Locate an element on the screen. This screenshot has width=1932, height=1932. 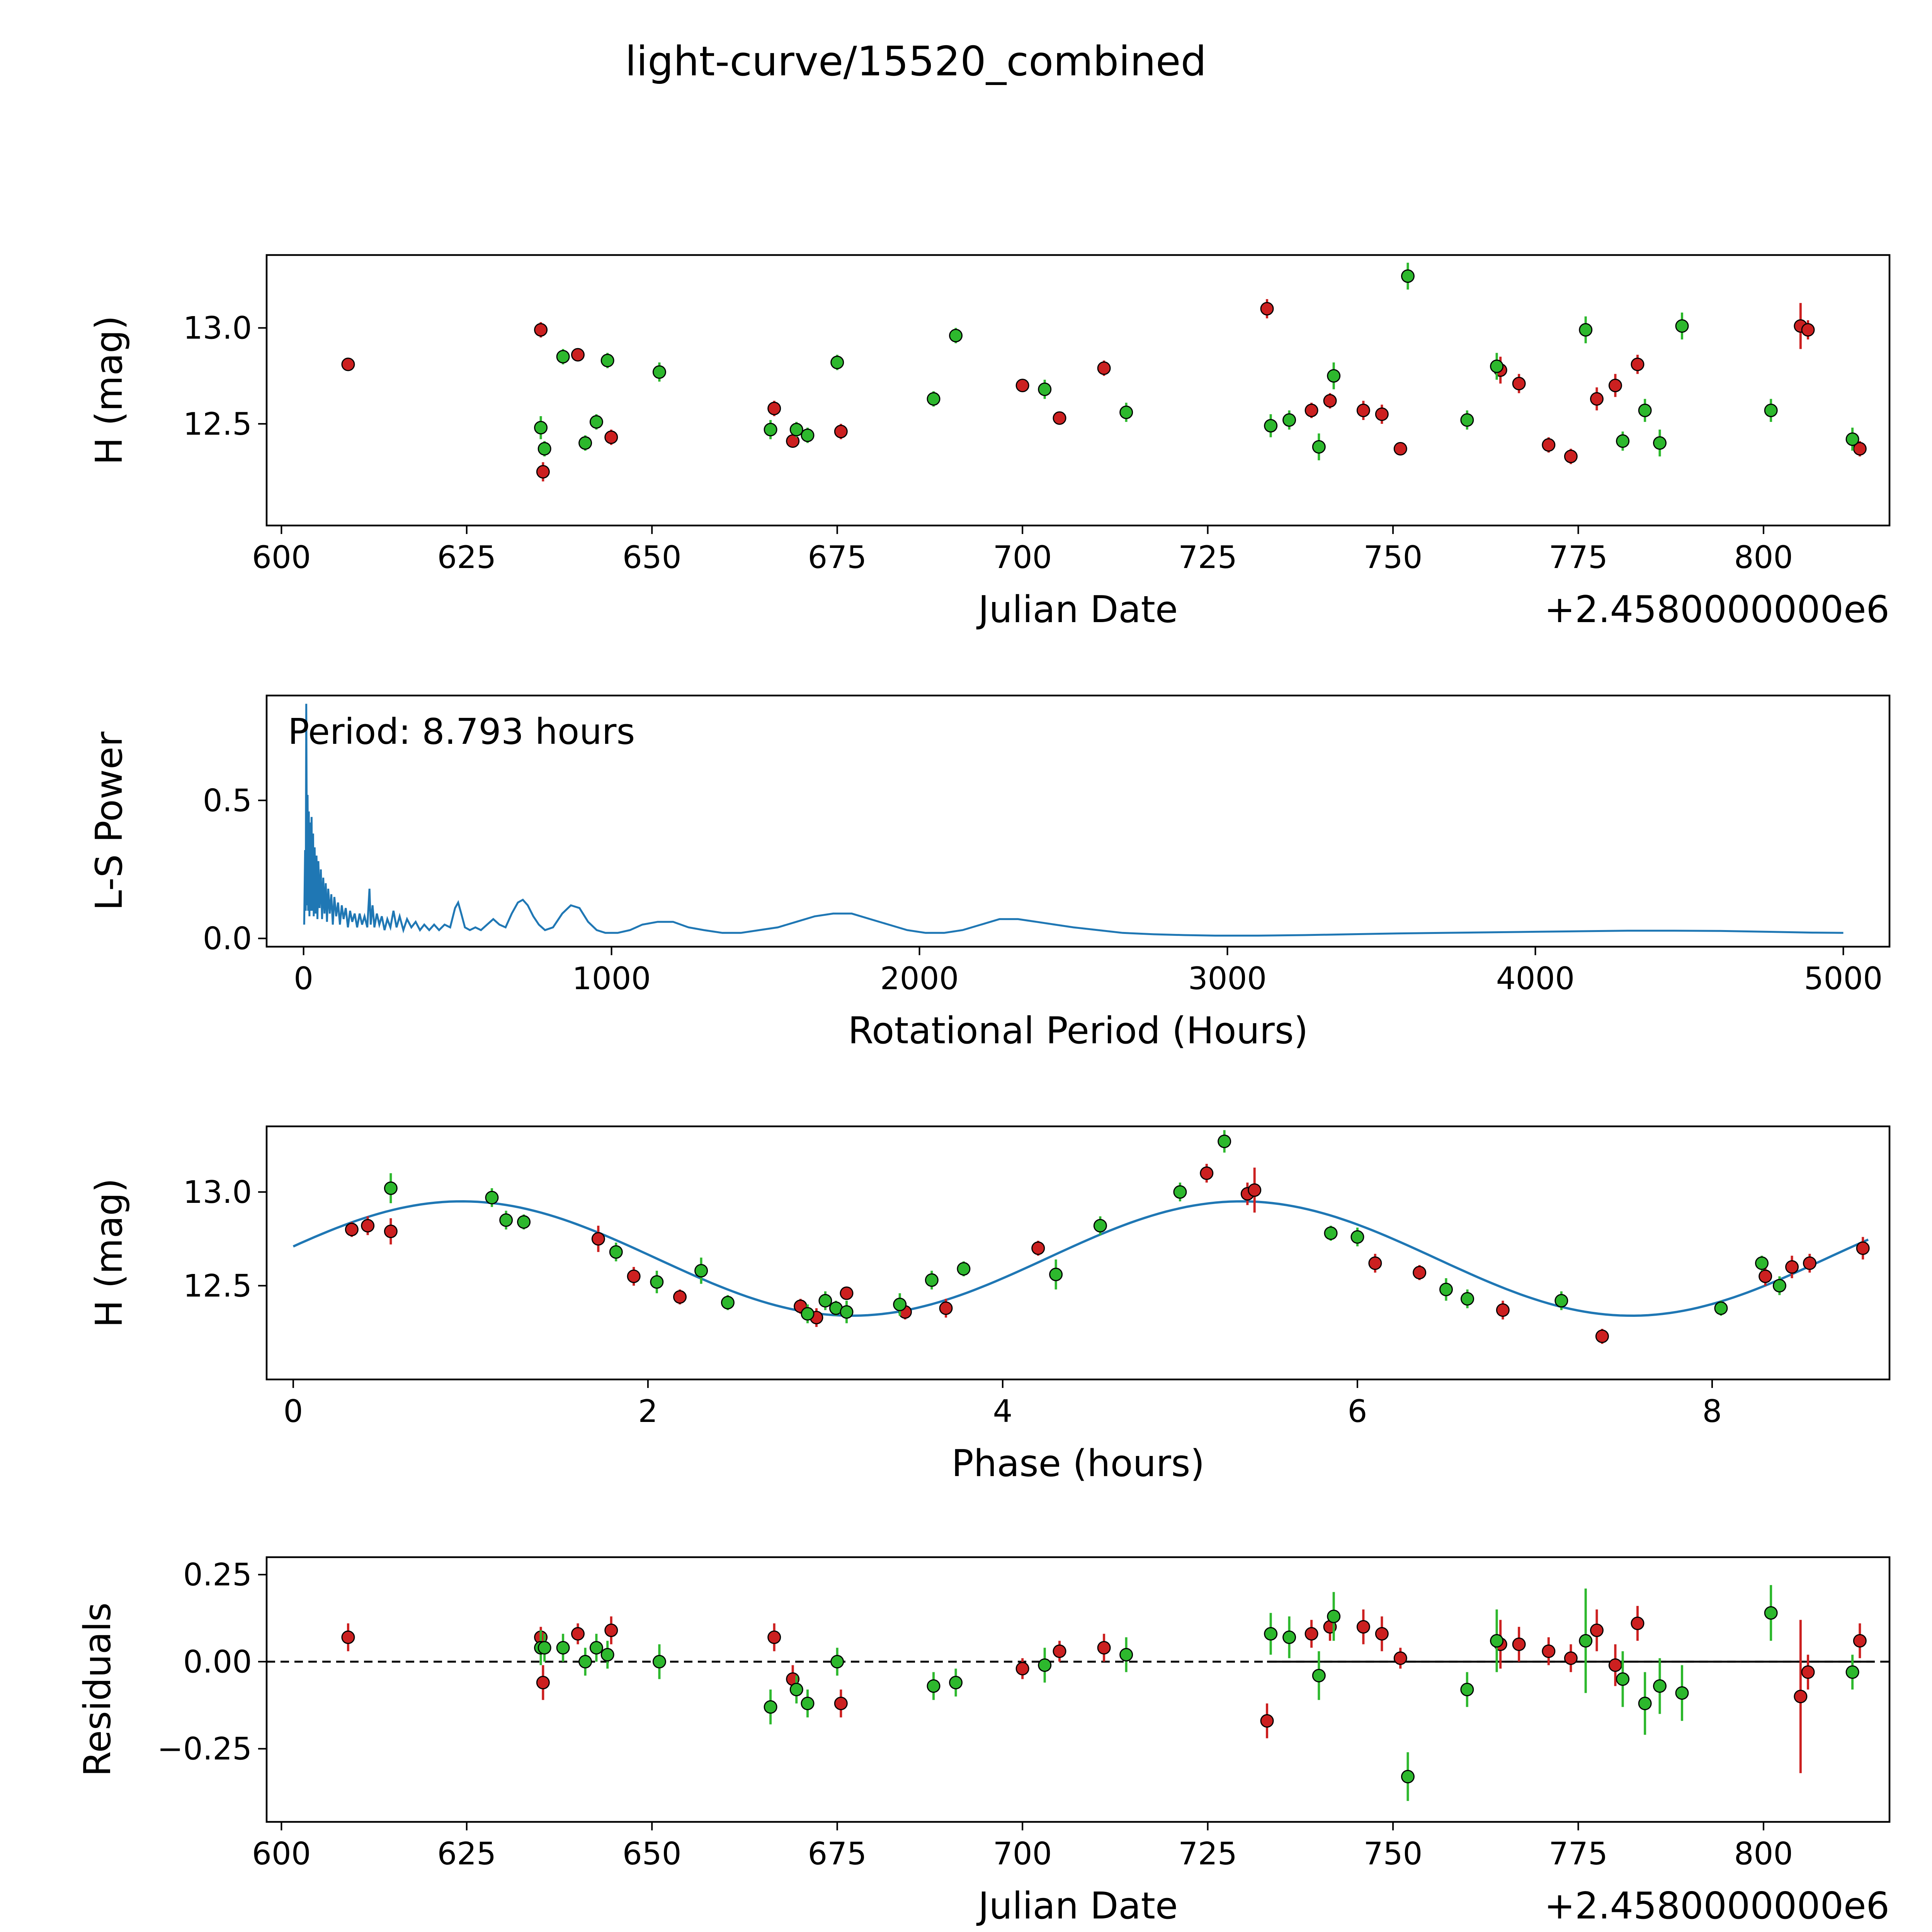
phase-red-series is located at coordinates (1107, 1254).